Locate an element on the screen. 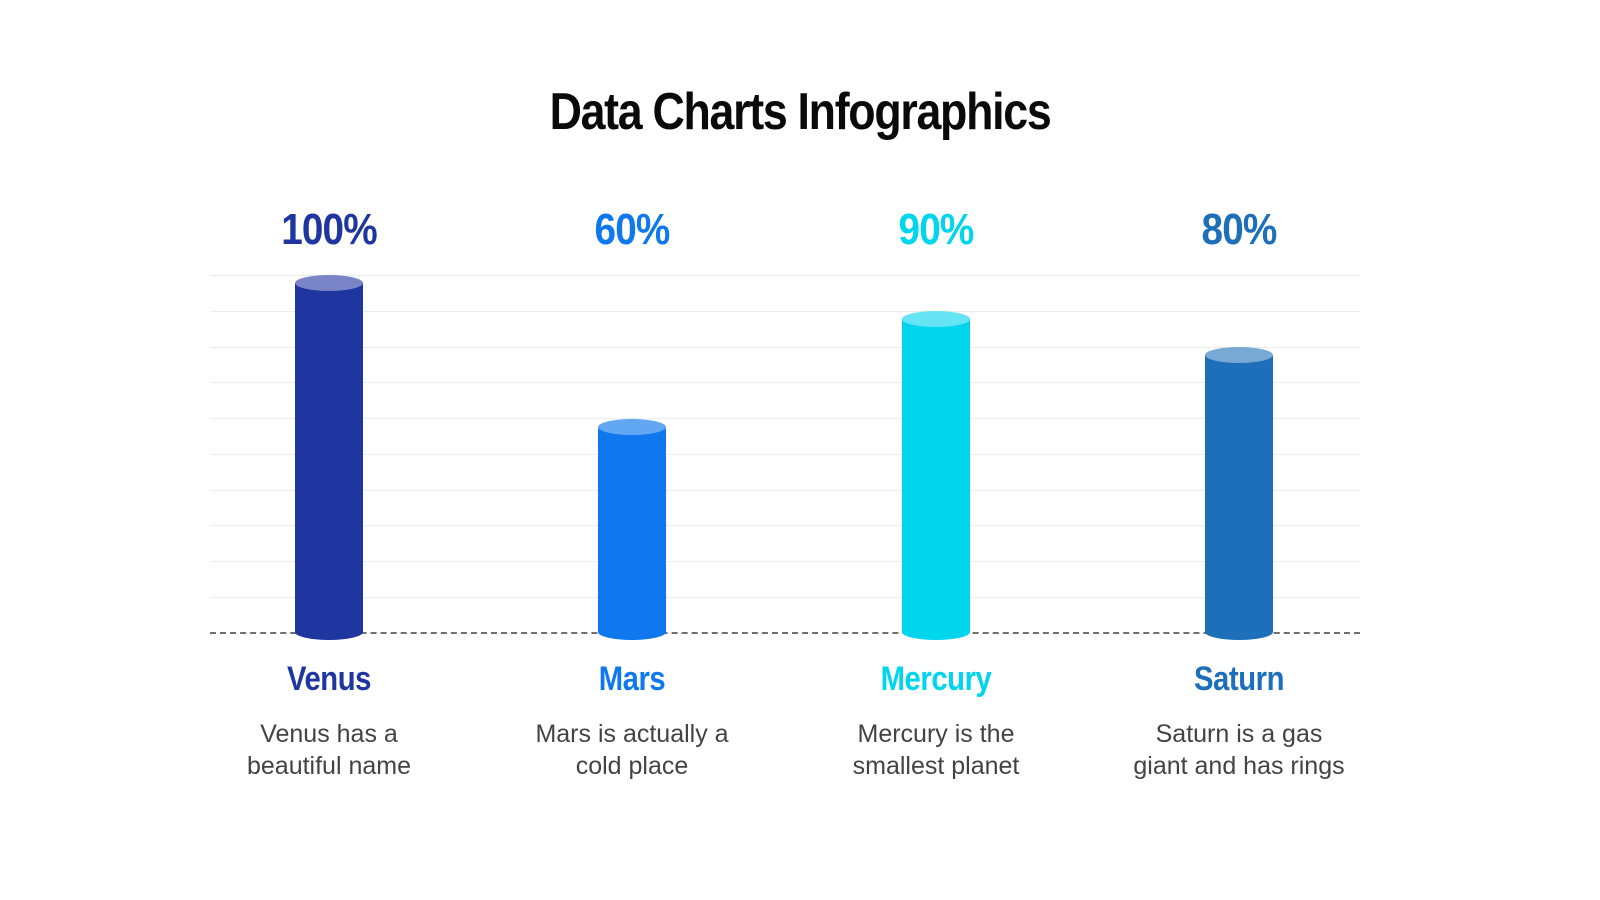 The width and height of the screenshot is (1600, 900). category-name-mercury: Mercury is located at coordinates (936, 679).